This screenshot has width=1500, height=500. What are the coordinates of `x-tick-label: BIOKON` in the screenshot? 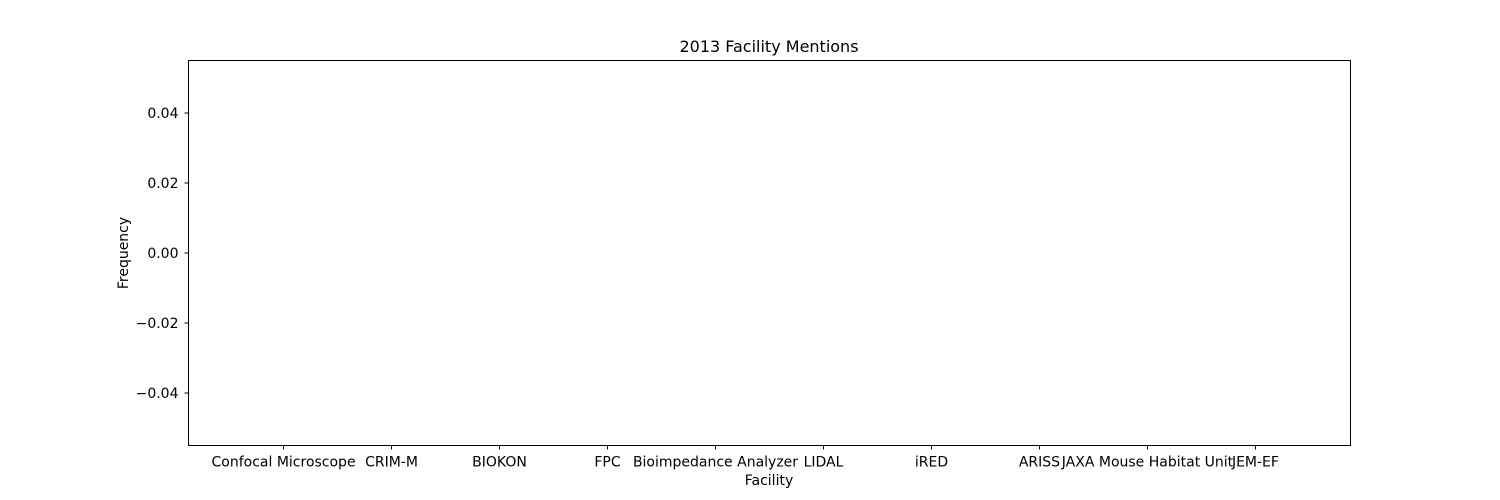 It's located at (499, 463).